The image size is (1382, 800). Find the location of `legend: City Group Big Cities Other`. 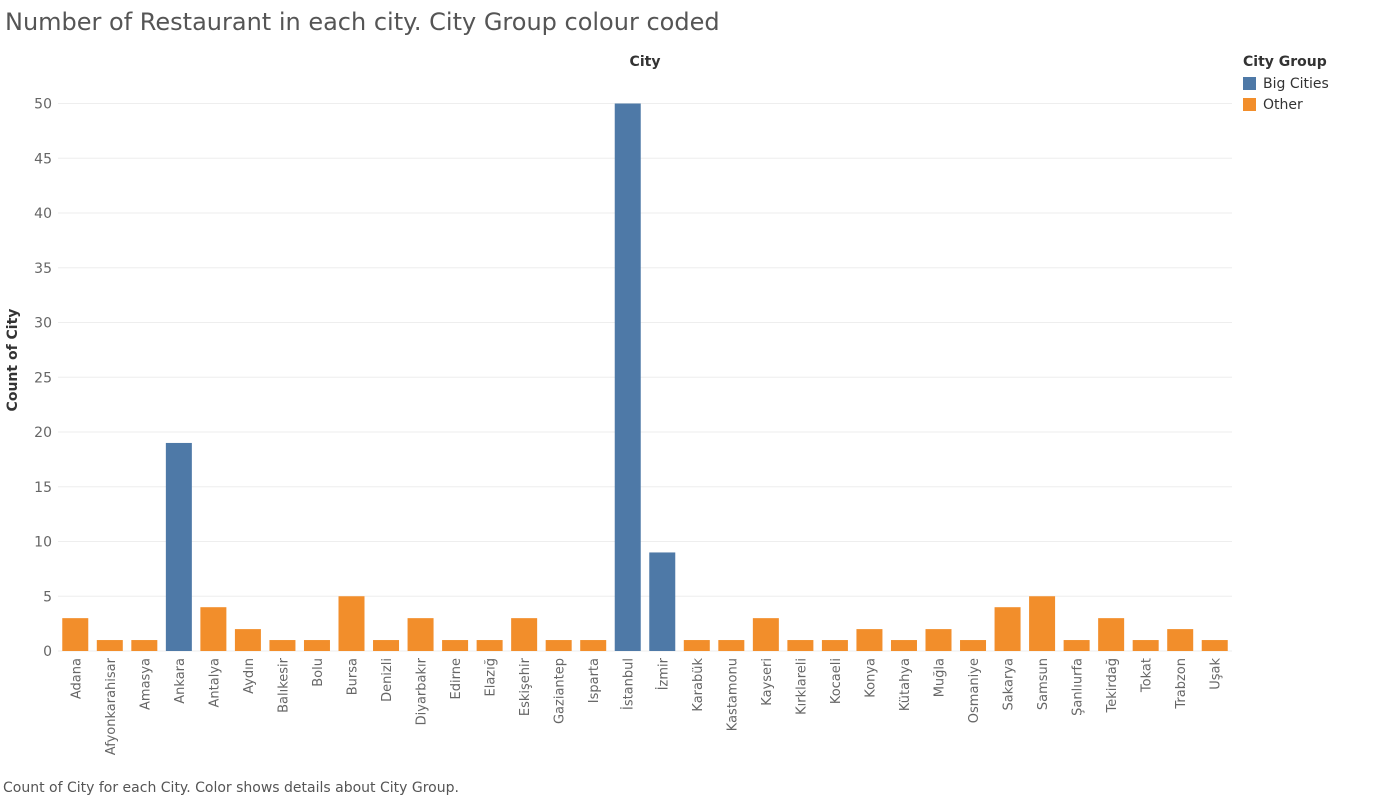

legend: City Group Big Cities Other is located at coordinates (1286, 84).